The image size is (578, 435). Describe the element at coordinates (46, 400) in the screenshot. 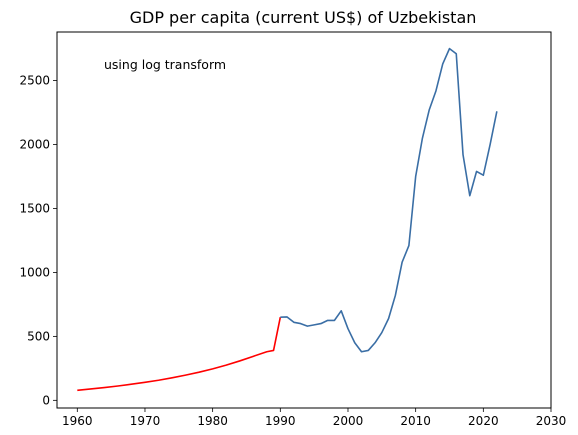

I see `y-tick-label-0: 0` at that location.